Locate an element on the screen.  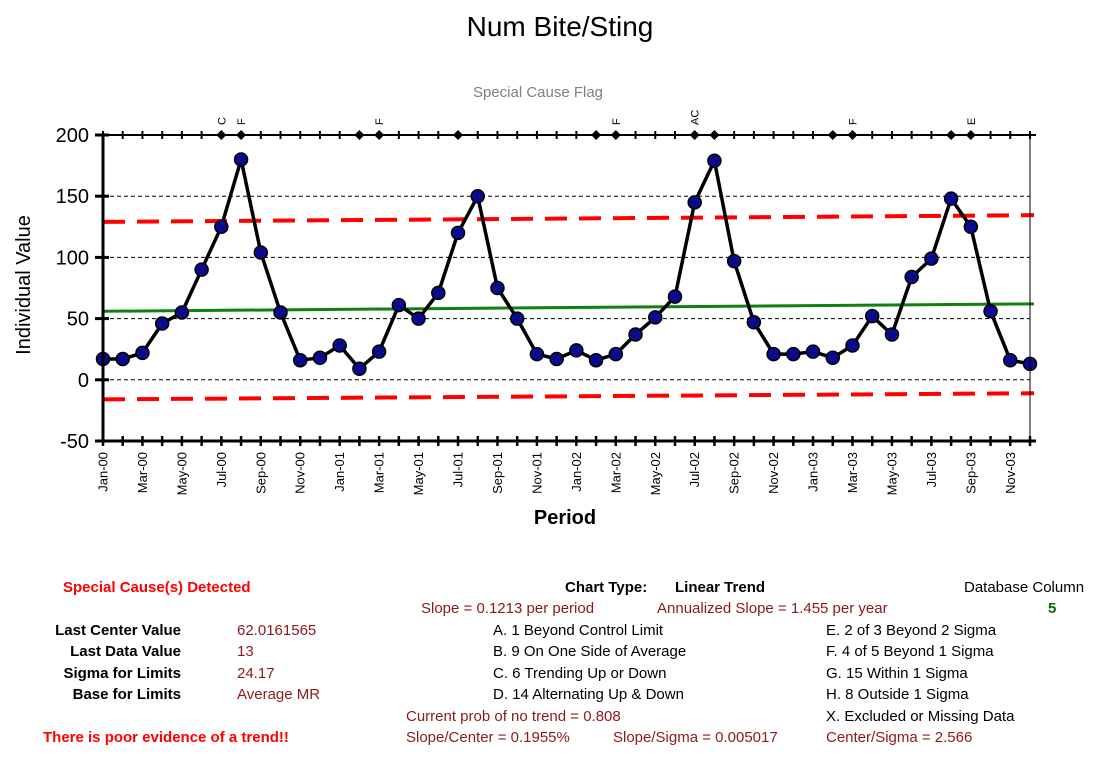
x-tick-label: Mar-00 is located at coordinates (142, 472).